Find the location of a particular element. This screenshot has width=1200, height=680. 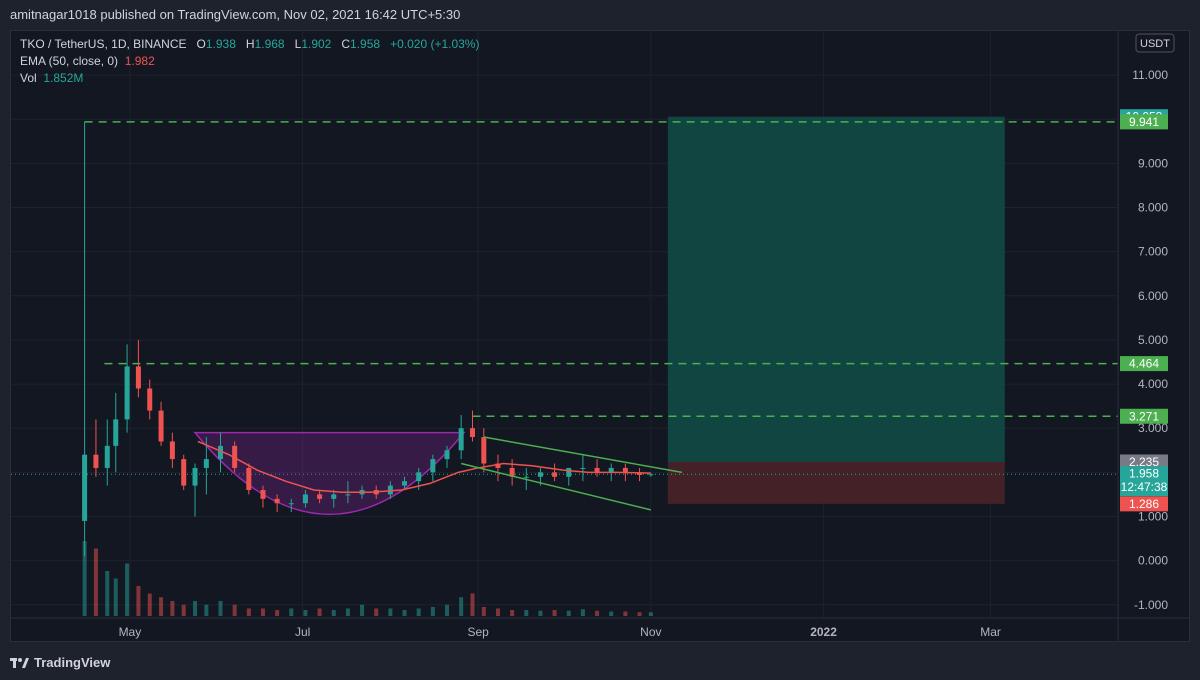

close-value: 1.958 is located at coordinates (365, 44).